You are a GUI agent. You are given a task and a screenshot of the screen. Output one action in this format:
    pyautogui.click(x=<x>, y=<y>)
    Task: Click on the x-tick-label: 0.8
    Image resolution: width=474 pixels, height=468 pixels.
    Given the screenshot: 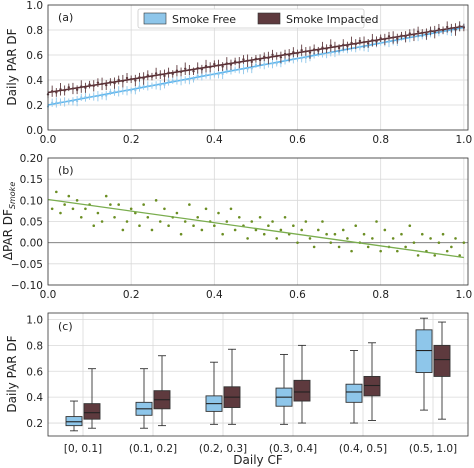 What is the action you would take?
    pyautogui.click(x=380, y=140)
    